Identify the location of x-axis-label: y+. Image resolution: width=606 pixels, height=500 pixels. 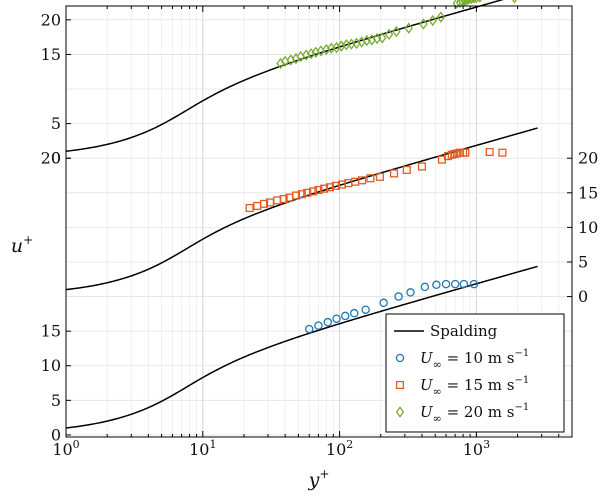
(319, 479).